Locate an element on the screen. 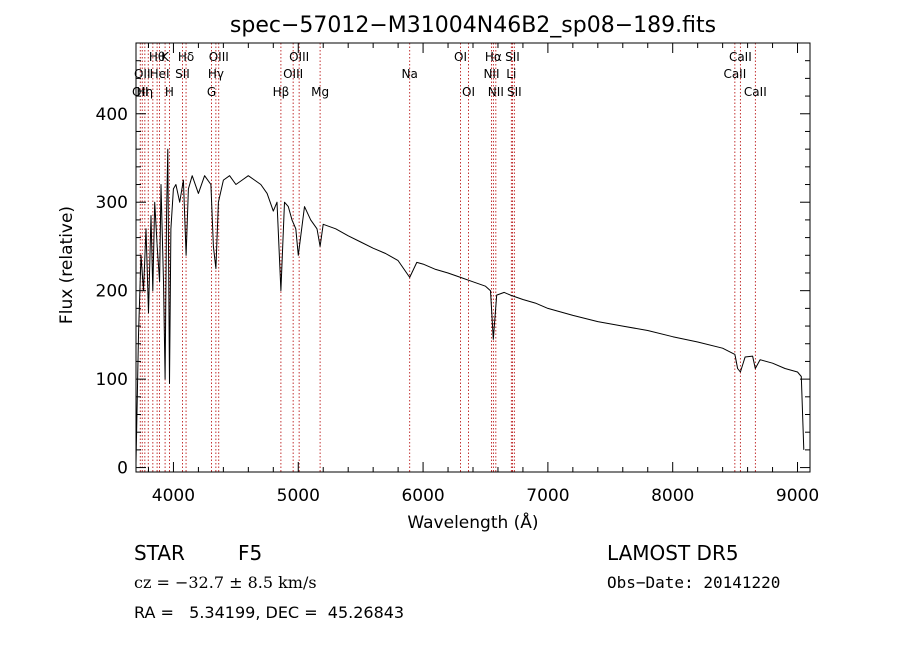 The width and height of the screenshot is (900, 649). line-label-19-0: OI is located at coordinates (460, 57).